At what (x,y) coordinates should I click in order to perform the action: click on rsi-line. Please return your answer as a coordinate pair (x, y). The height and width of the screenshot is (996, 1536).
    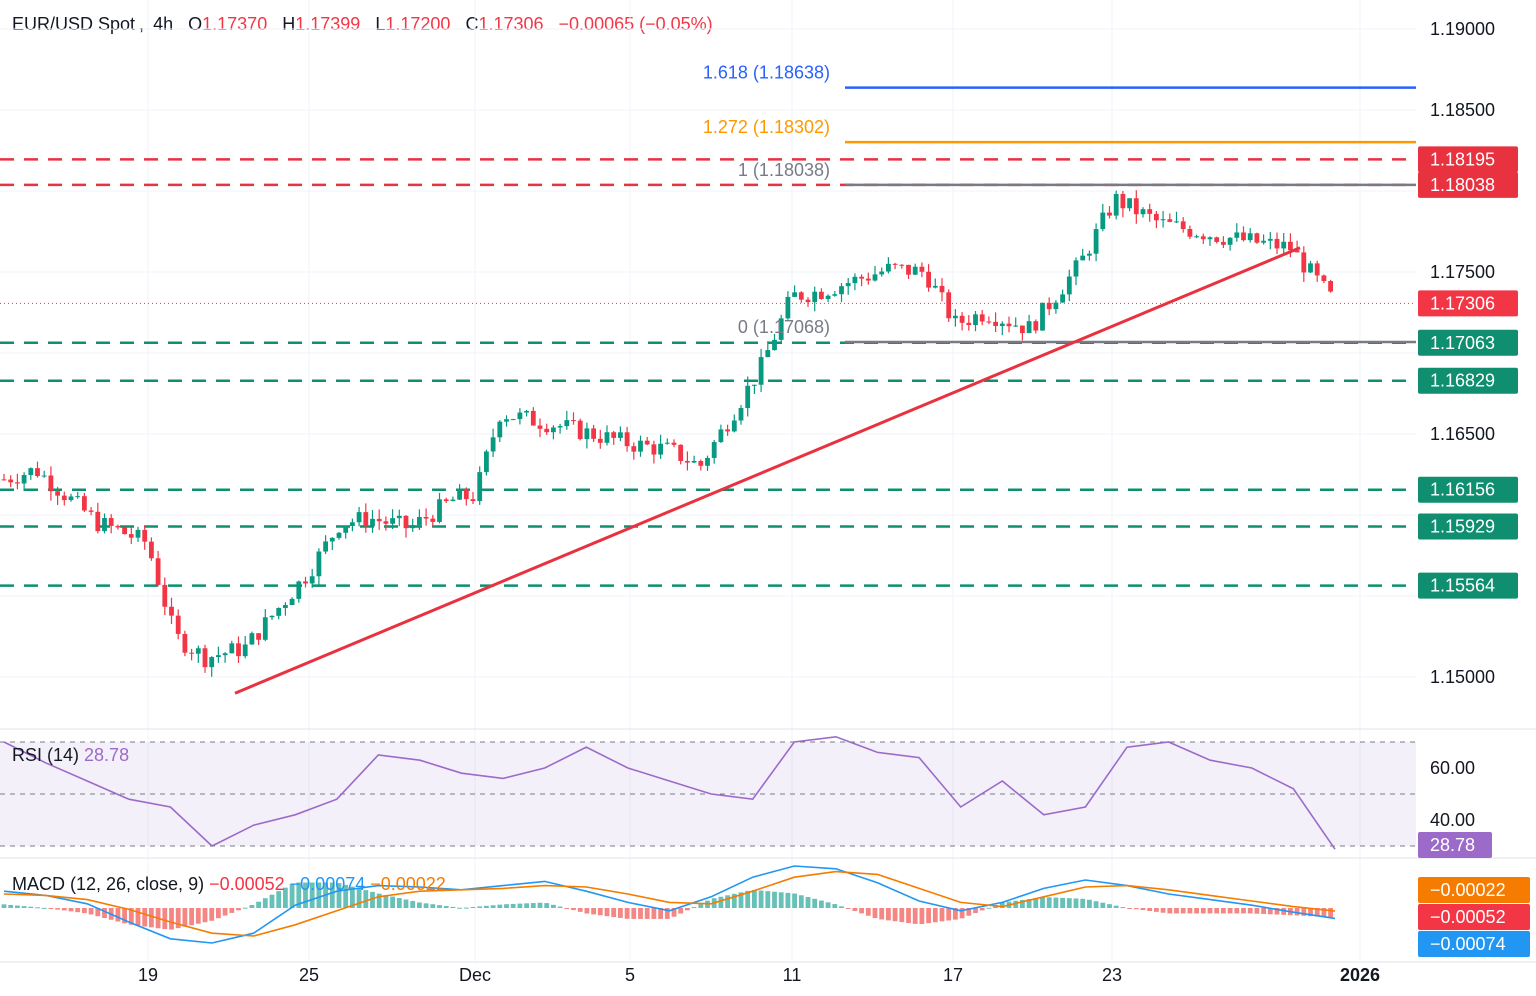
    Looking at the image, I should click on (669, 792).